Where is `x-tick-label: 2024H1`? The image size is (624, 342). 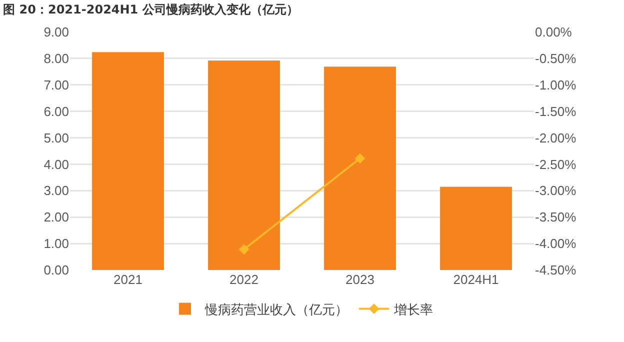
x-tick-label: 2024H1 is located at coordinates (476, 279).